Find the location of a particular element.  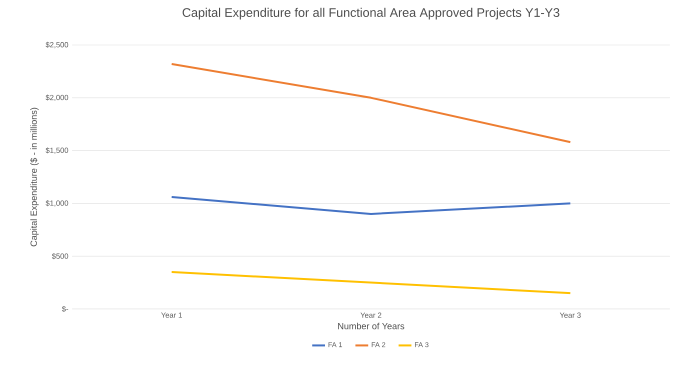

y-axis-title: Capital Expenditure ($ - in millions) is located at coordinates (34, 177).